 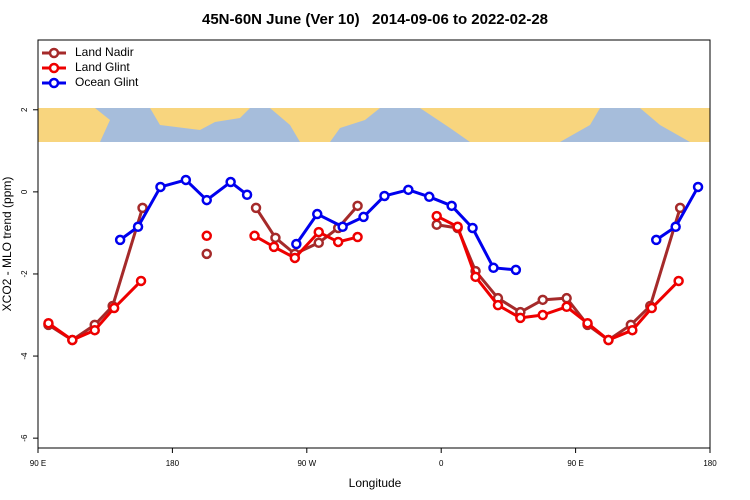 What do you see at coordinates (24, 356) in the screenshot?
I see `y-tick-label: -4` at bounding box center [24, 356].